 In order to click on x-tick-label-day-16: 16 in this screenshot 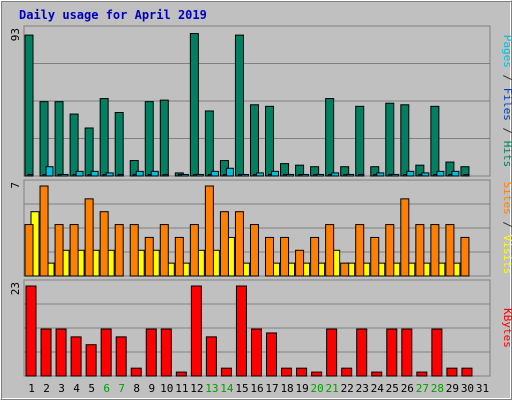, I will do `click(256, 388)`.